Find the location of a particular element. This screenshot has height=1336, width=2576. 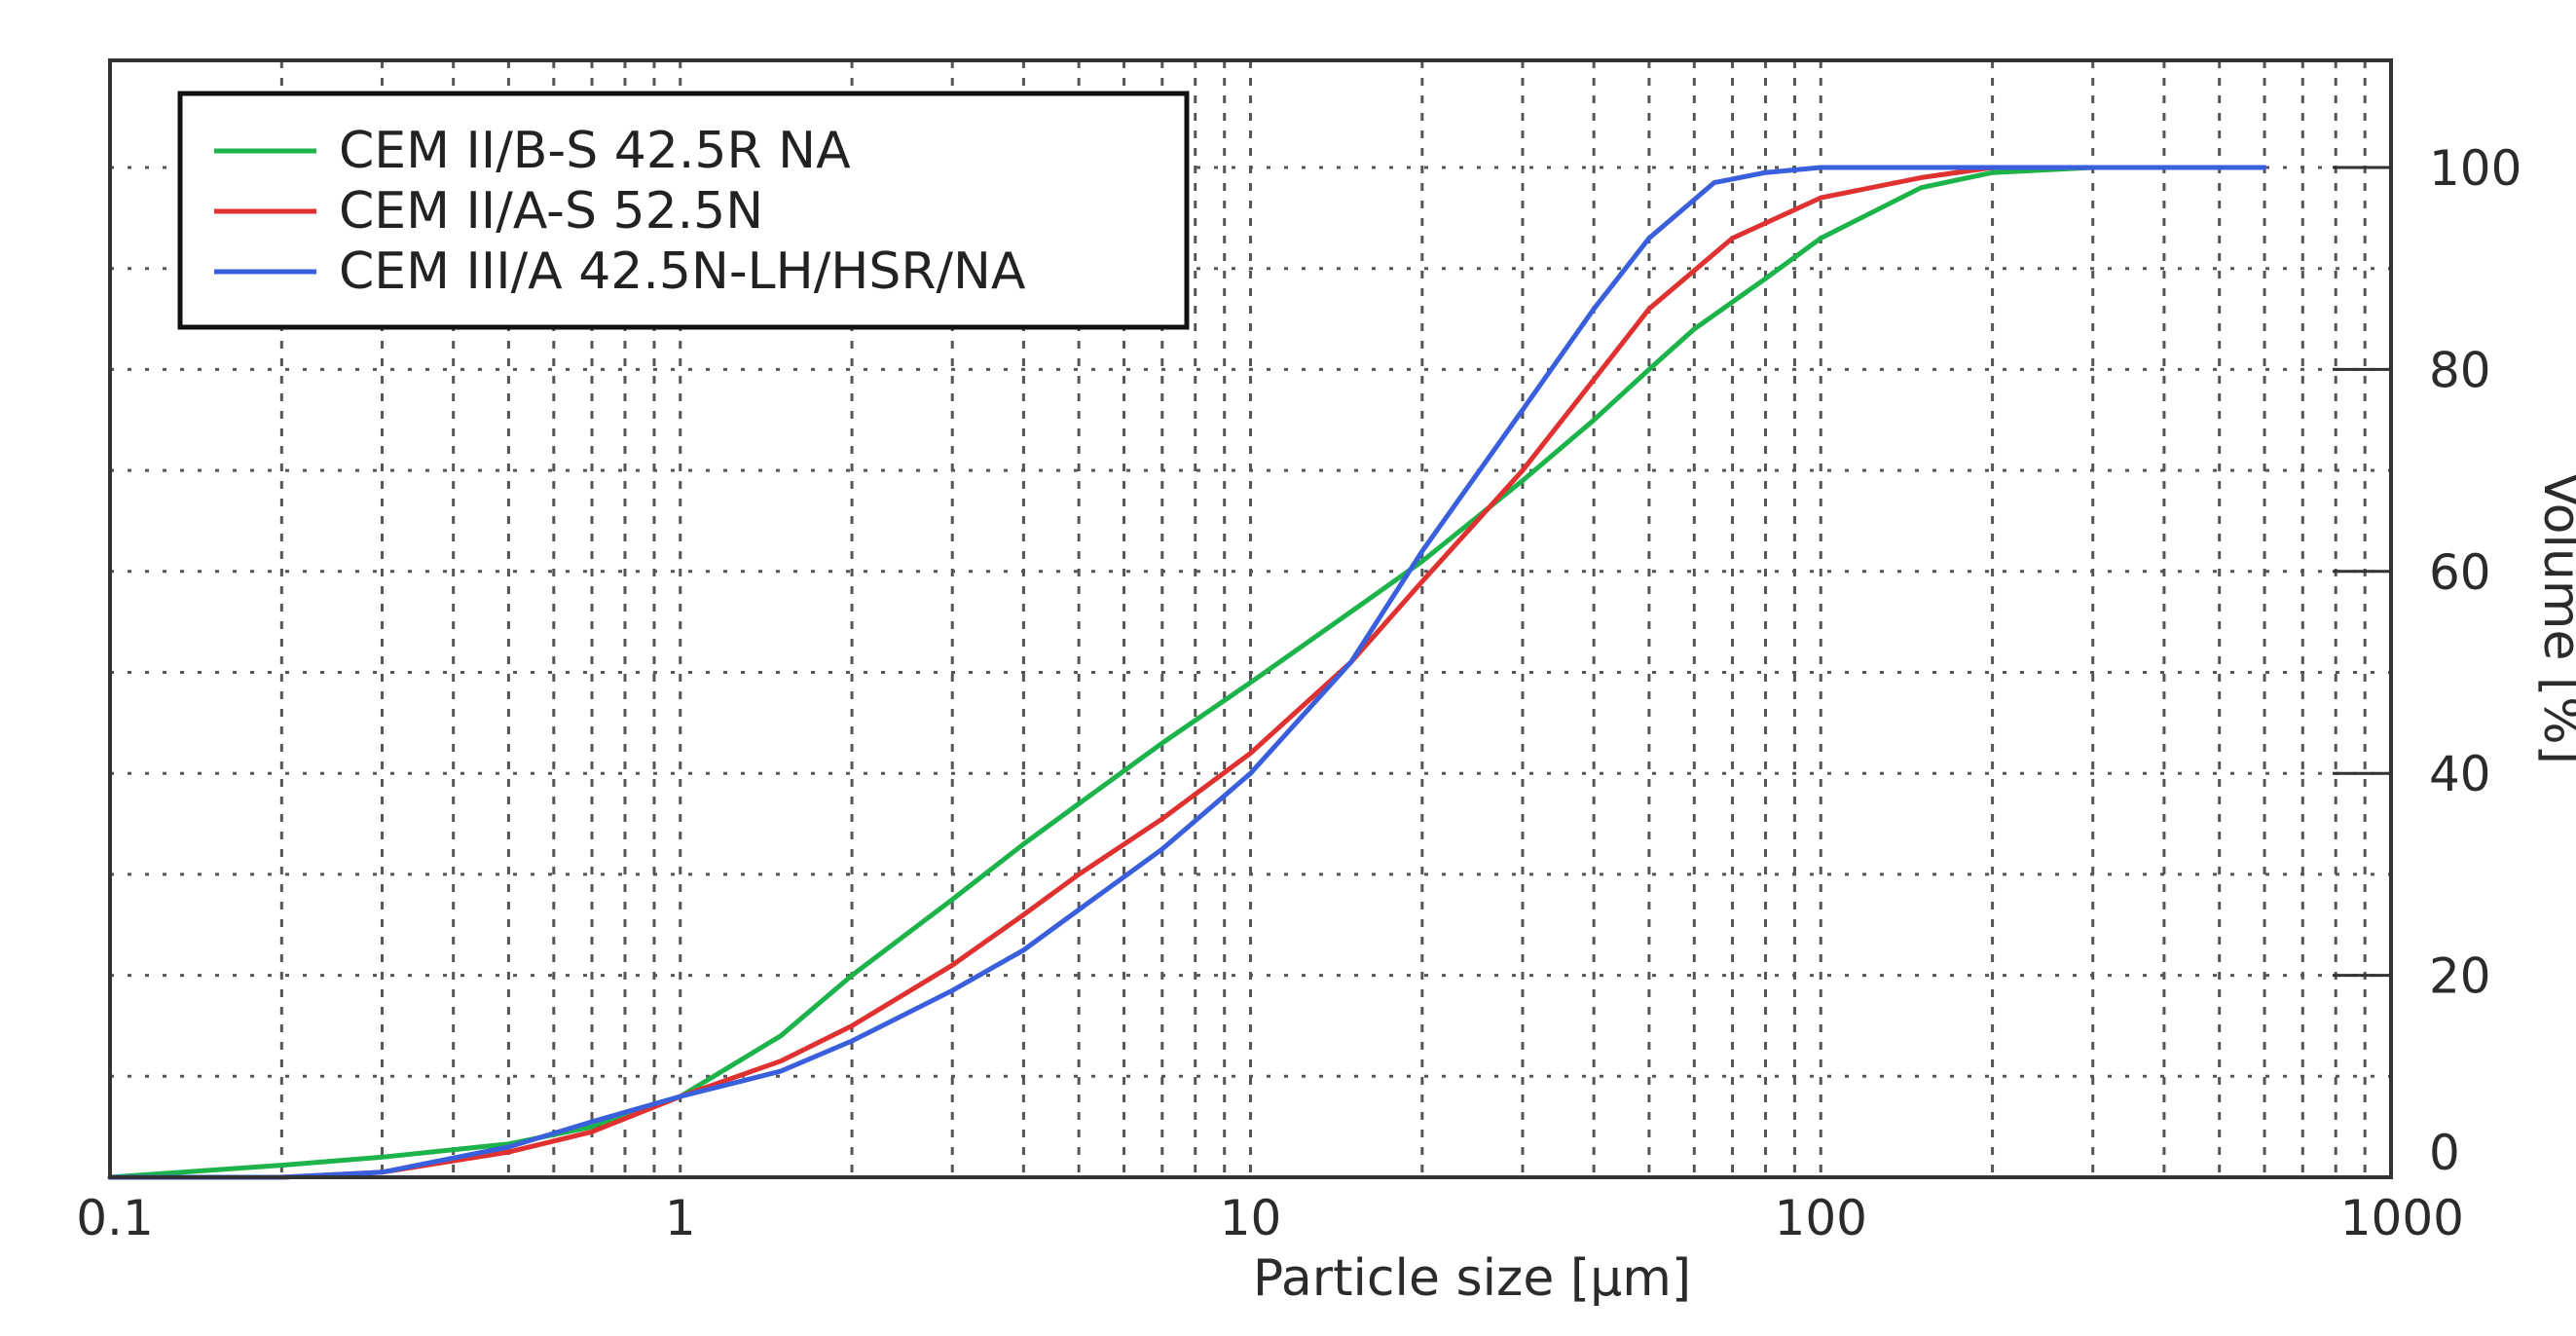

x-tick-label: 1 is located at coordinates (680, 1218).